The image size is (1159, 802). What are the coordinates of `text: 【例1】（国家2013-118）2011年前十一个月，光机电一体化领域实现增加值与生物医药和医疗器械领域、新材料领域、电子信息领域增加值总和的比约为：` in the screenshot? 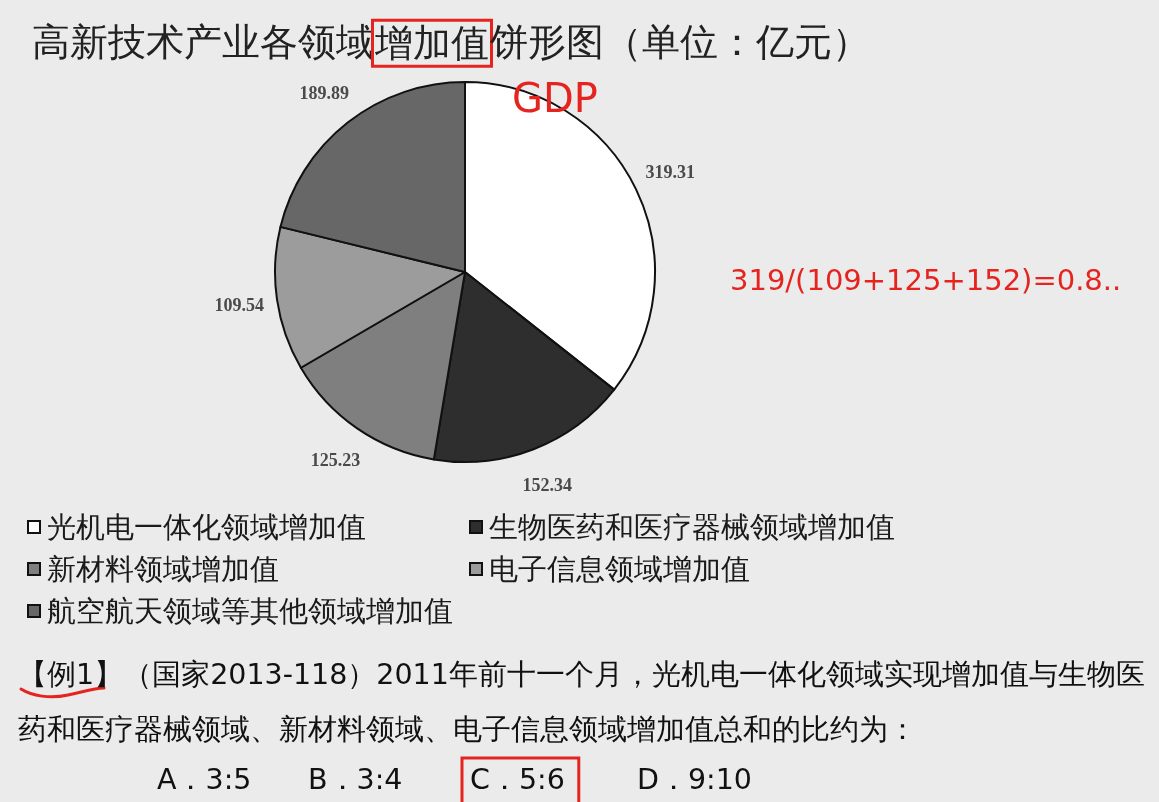 It's located at (582, 702).